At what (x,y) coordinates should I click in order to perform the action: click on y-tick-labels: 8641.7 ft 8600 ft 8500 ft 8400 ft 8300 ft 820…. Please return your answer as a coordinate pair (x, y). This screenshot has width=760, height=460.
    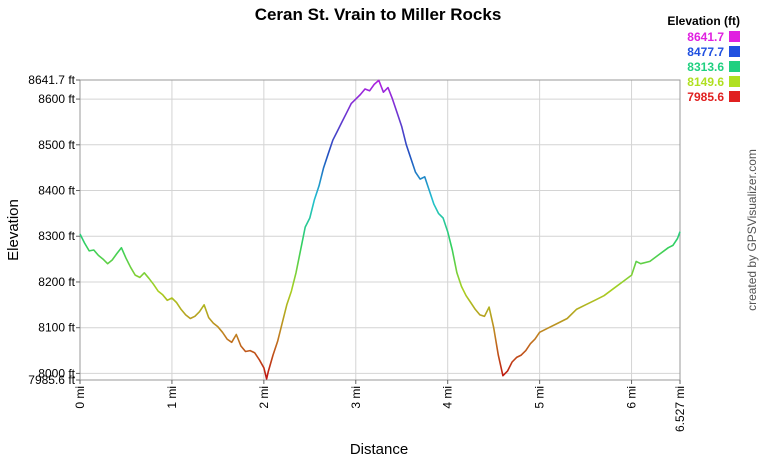
    Looking at the image, I should click on (54, 230).